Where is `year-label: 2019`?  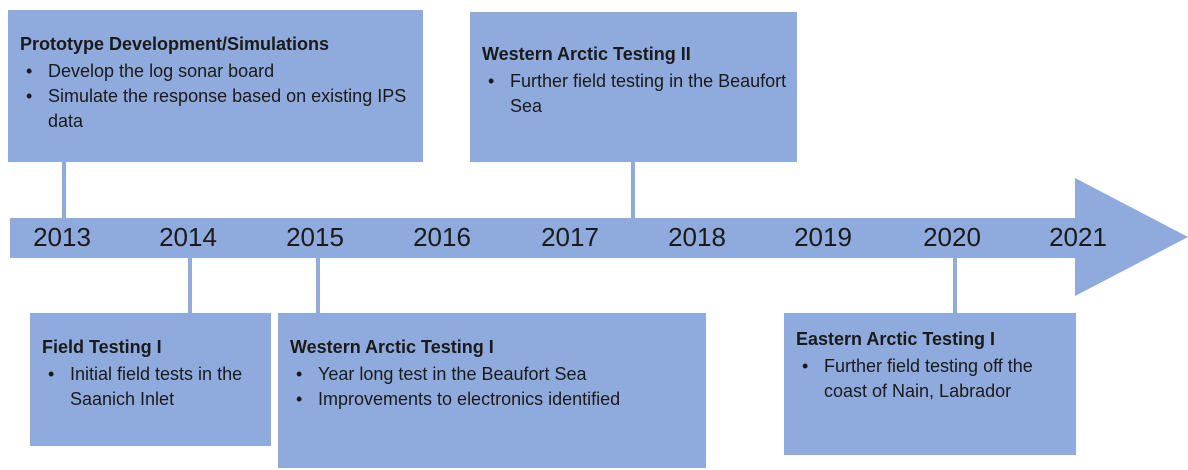 year-label: 2019 is located at coordinates (823, 237).